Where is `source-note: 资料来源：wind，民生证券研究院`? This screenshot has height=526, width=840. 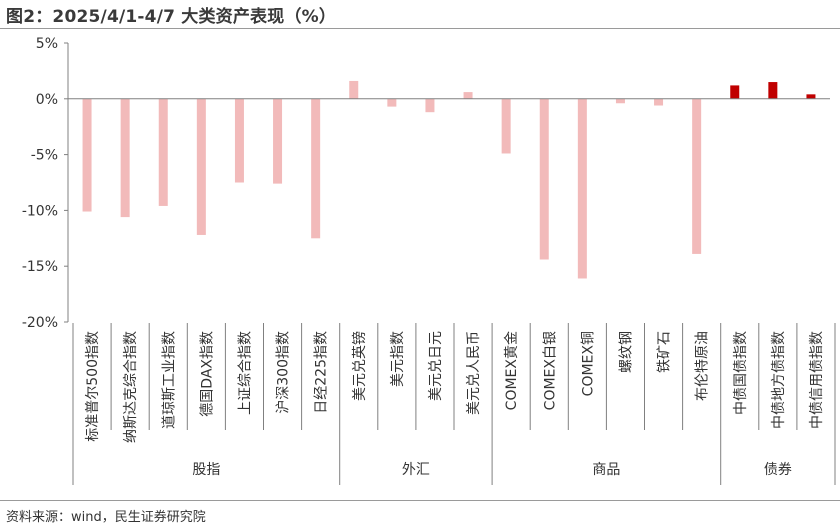
source-note: 资料来源：wind，民生证券研究院 is located at coordinates (106, 517).